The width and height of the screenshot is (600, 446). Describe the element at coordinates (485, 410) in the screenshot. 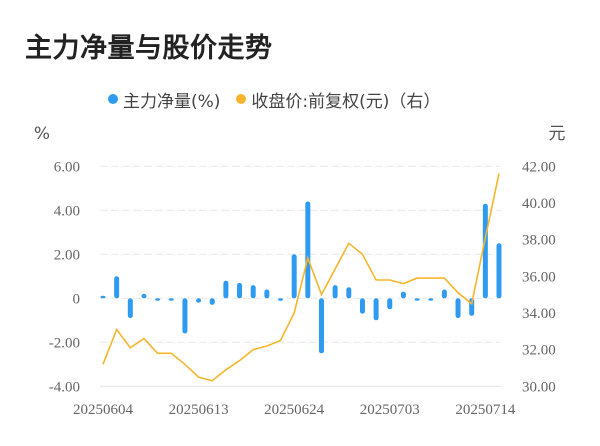

I see `x-axis-tick: 20250714` at that location.